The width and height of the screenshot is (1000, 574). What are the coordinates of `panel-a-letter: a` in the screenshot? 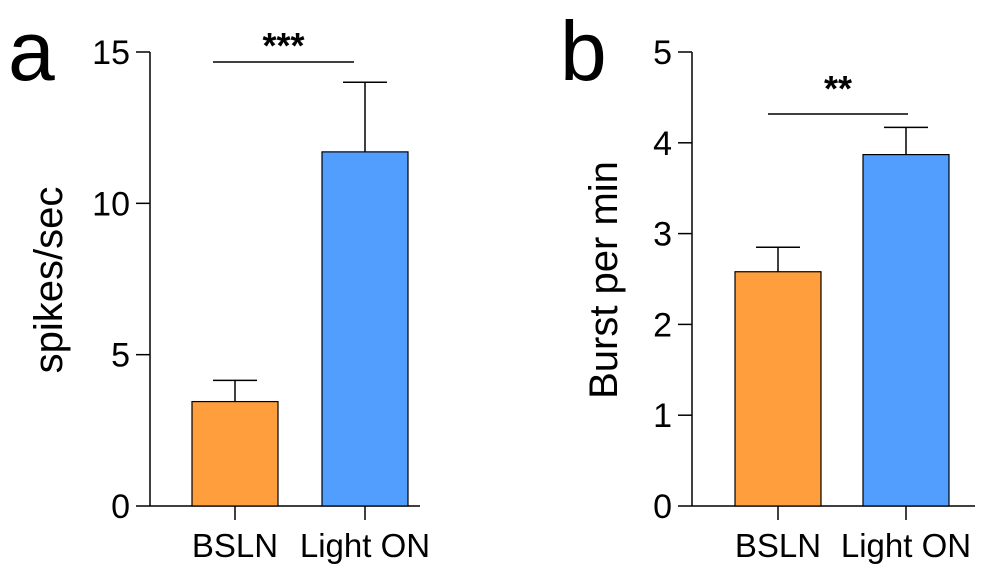 It's located at (31, 51).